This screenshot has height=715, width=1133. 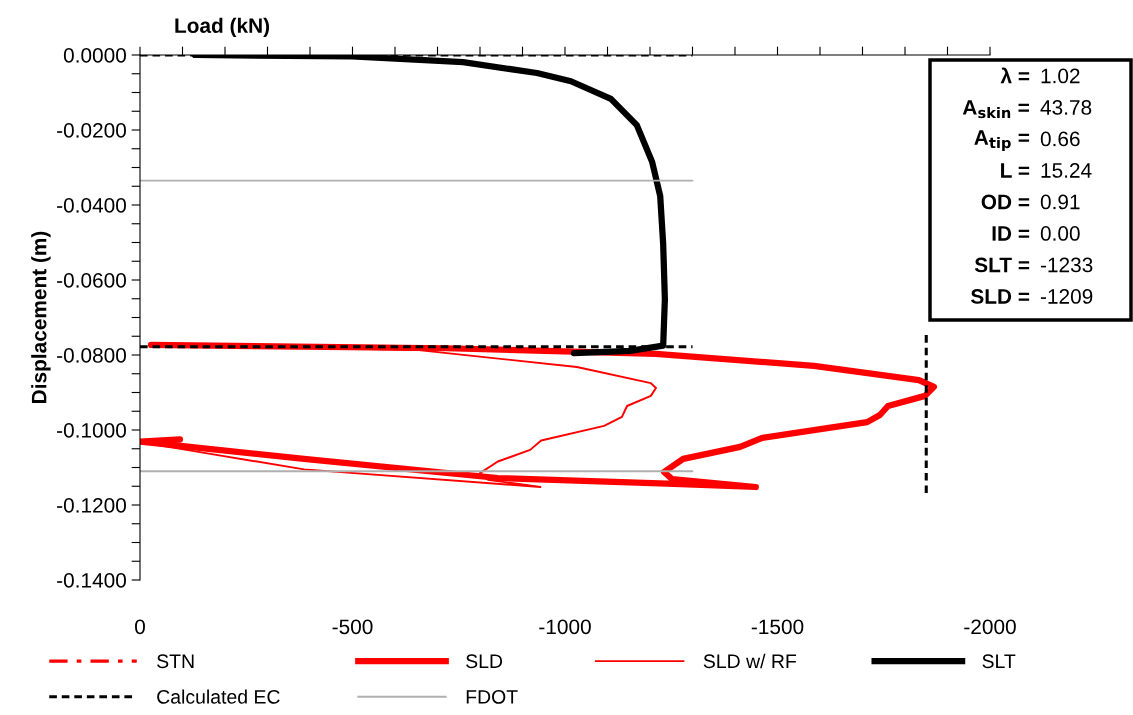 I want to click on annotation: SLD = -1209, so click(x=1031, y=296).